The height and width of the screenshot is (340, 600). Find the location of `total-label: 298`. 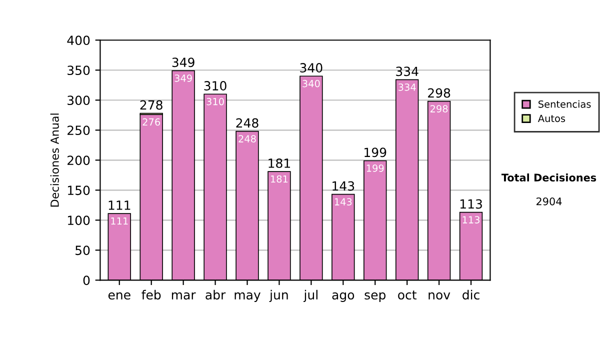

total-label: 298 is located at coordinates (439, 93).